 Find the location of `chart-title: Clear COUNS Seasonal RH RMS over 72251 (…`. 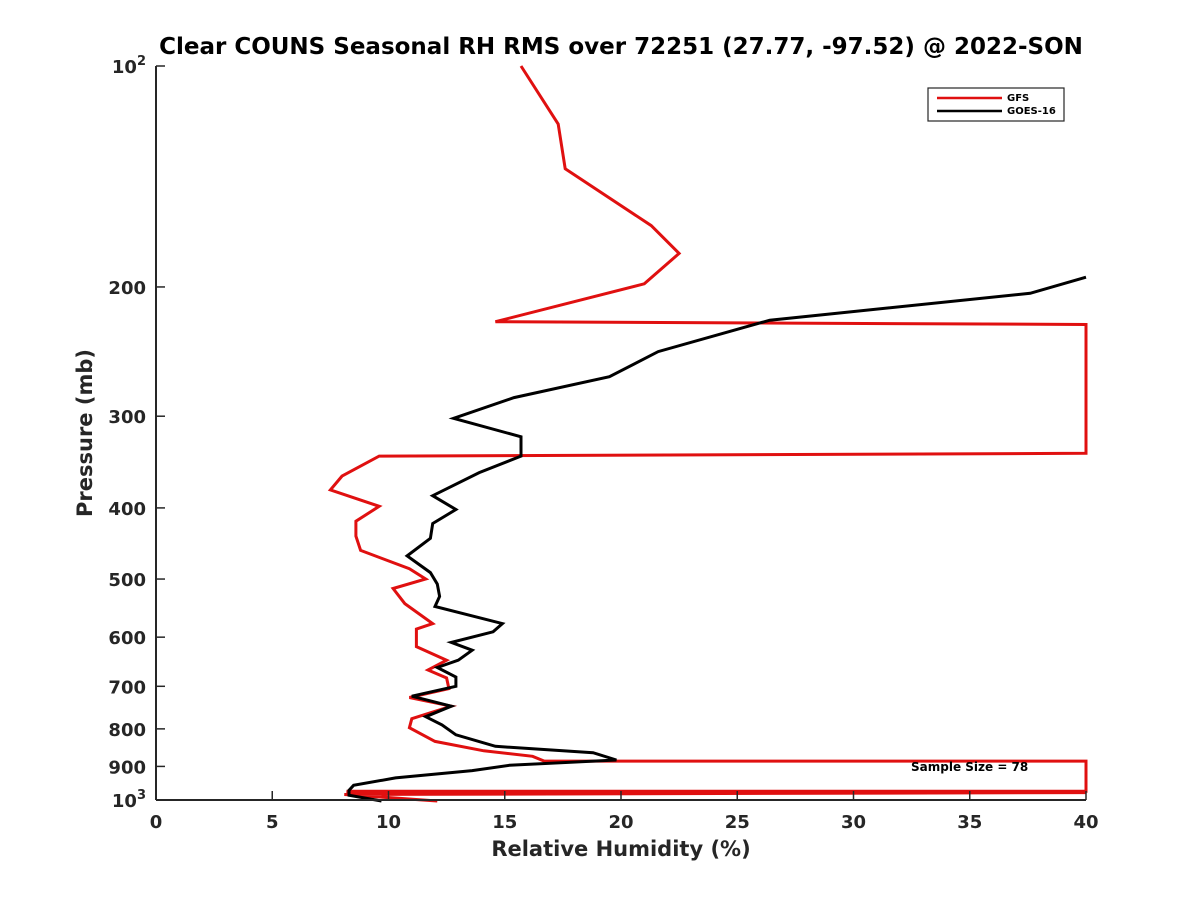

chart-title: Clear COUNS Seasonal RH RMS over 72251 (… is located at coordinates (621, 47).